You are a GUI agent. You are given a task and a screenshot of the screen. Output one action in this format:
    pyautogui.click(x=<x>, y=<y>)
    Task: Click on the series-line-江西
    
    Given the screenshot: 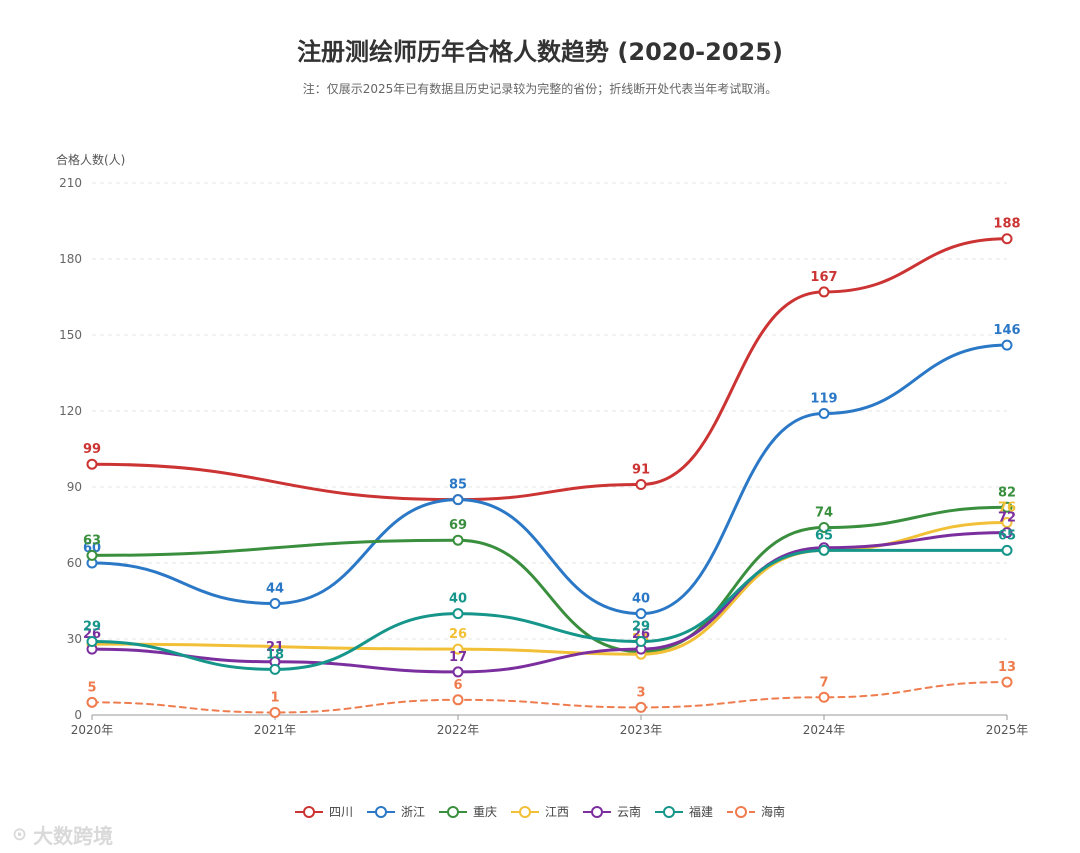 What is the action you would take?
    pyautogui.click(x=549, y=588)
    